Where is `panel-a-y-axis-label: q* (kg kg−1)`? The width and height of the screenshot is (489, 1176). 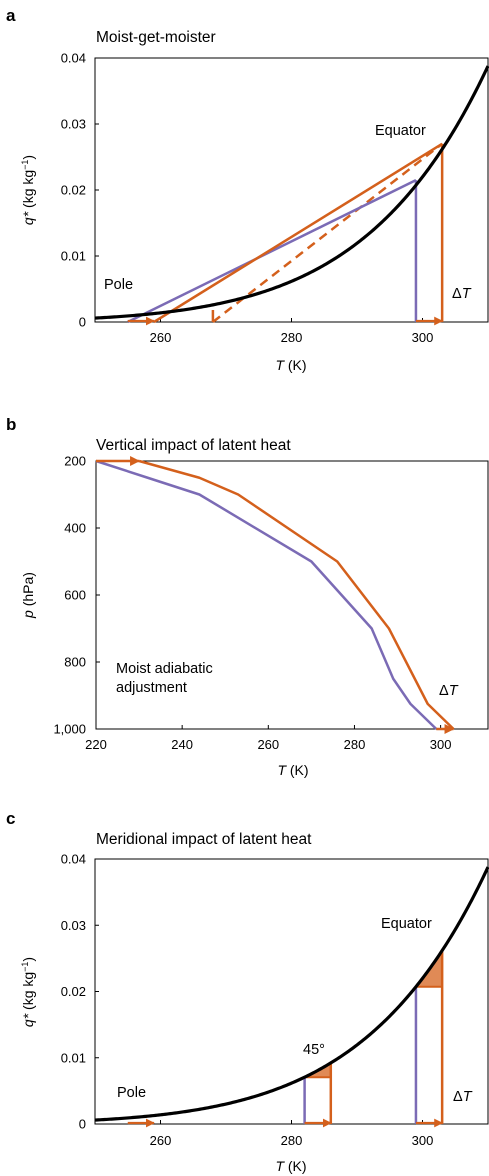 panel-a-y-axis-label: q* (kg kg−1) is located at coordinates (28, 190).